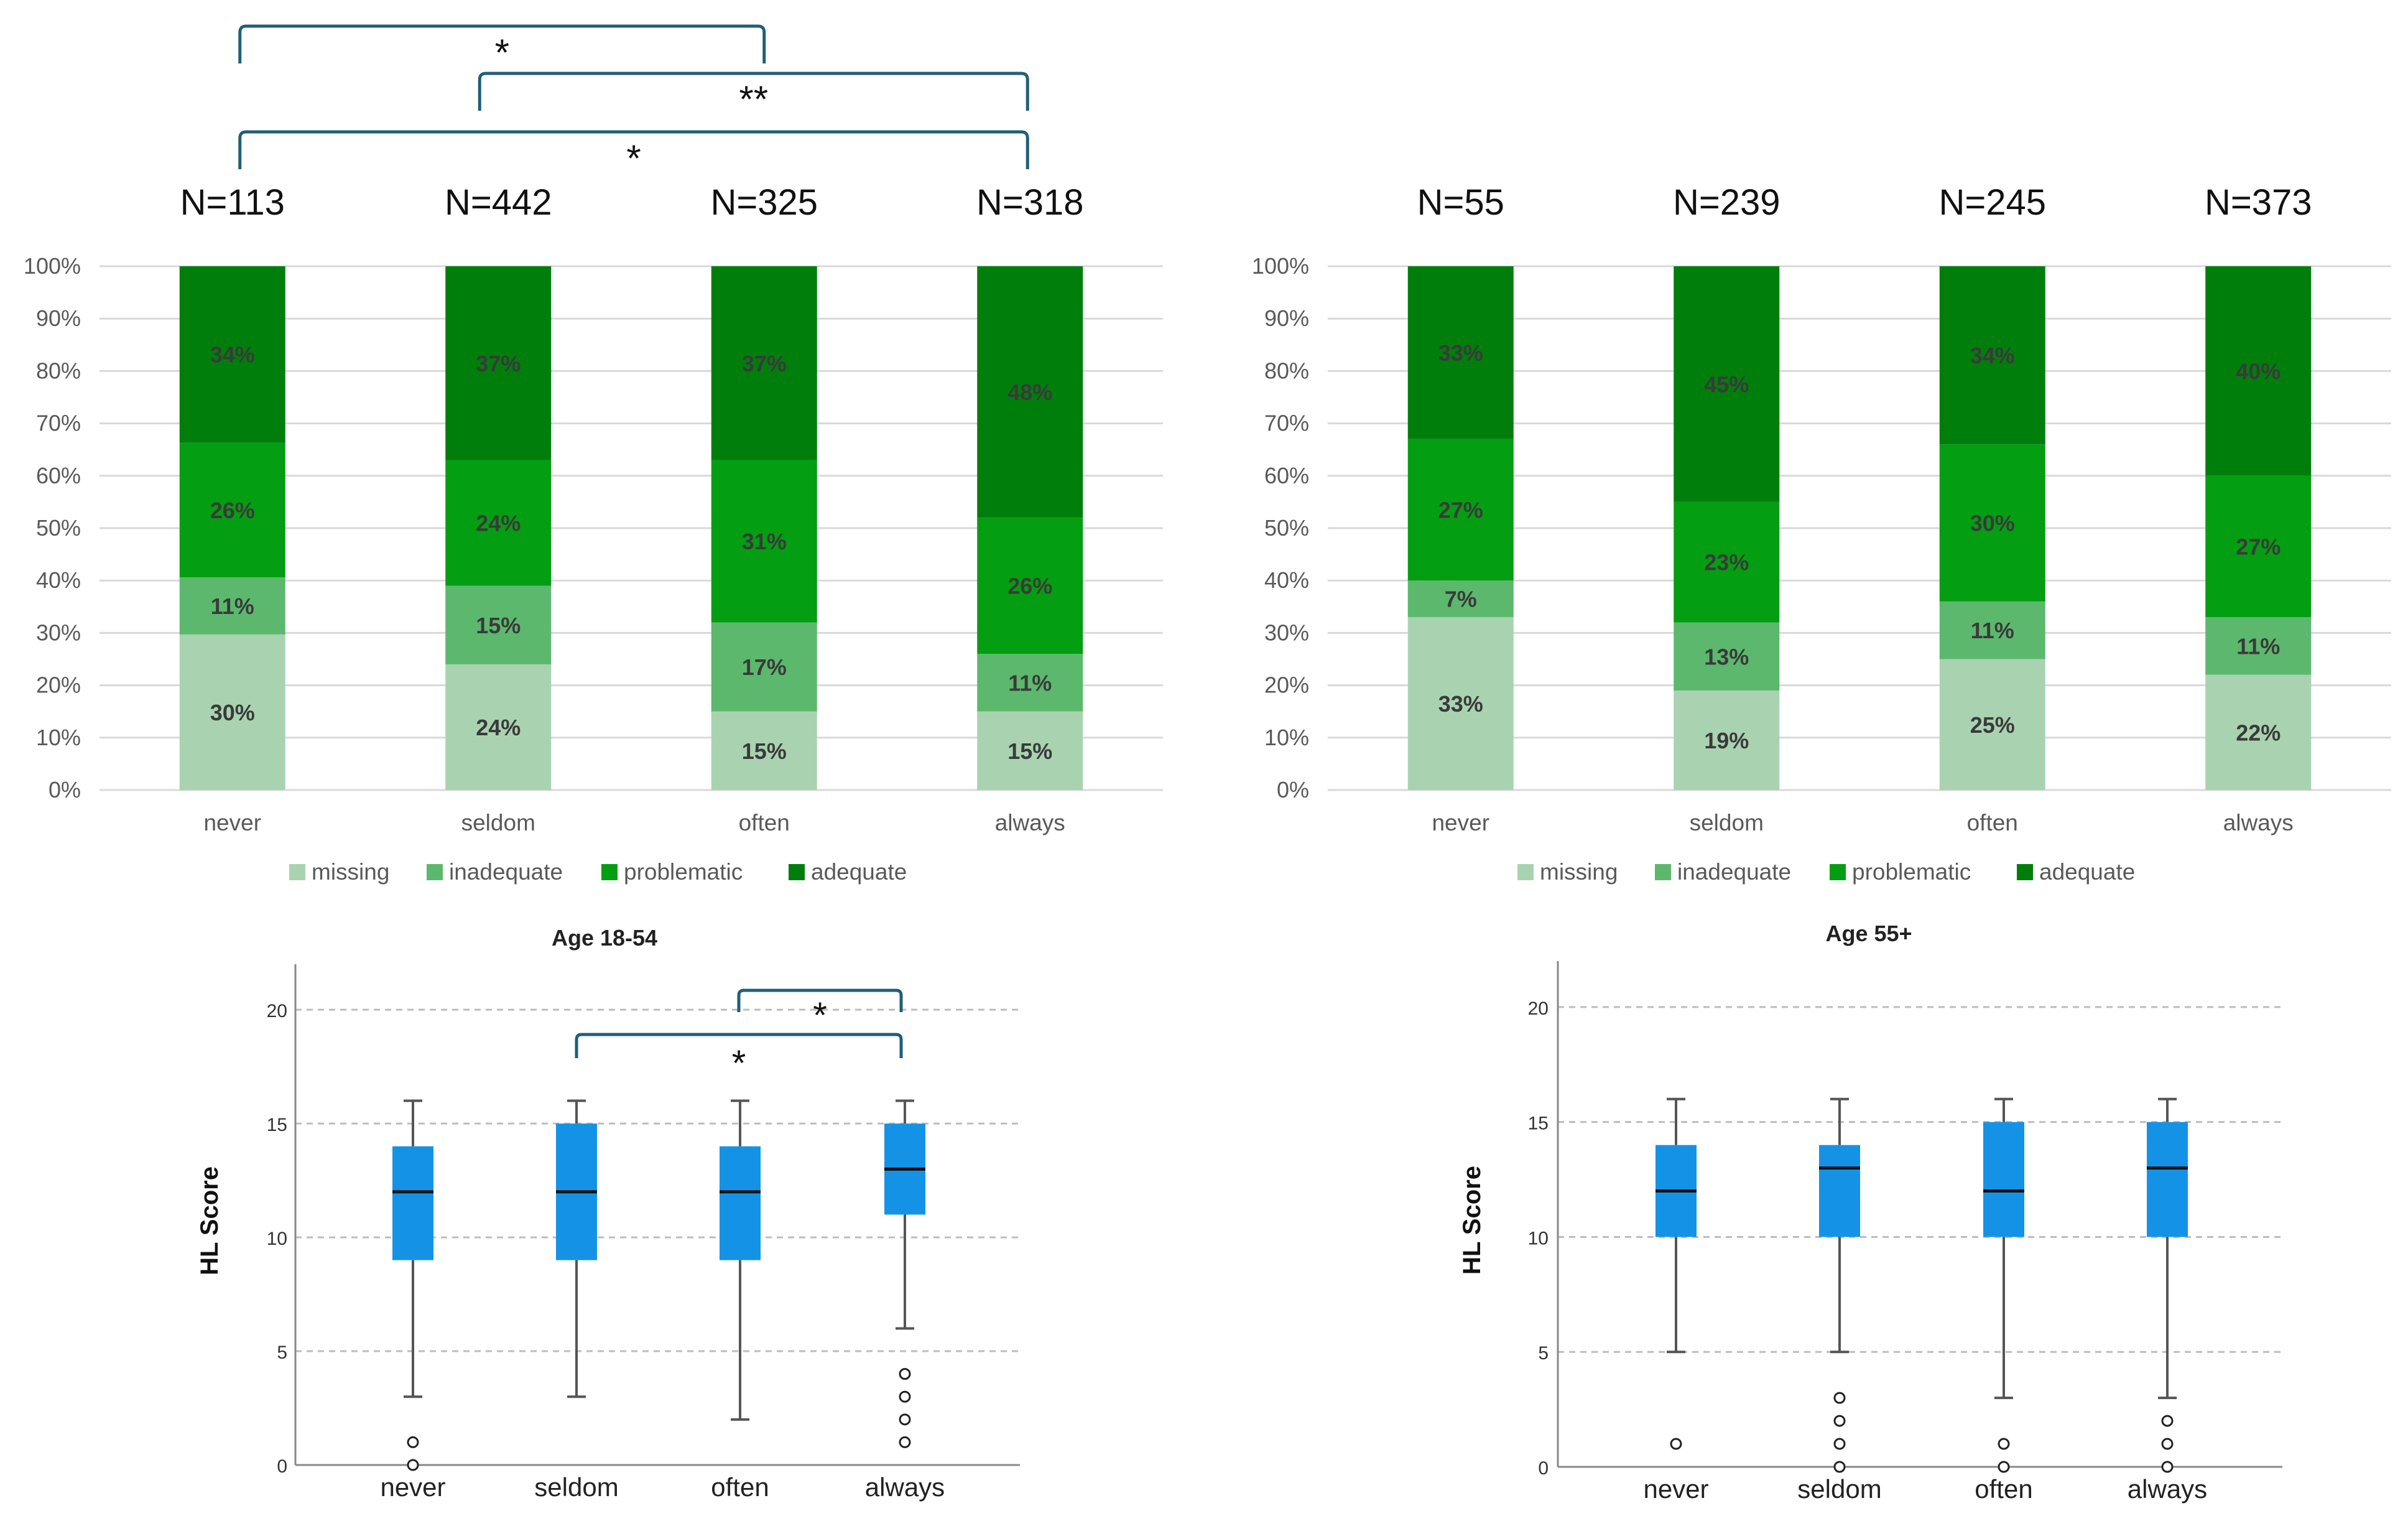 The image size is (2408, 1516). I want to click on legend-swatch-adequate, so click(797, 872).